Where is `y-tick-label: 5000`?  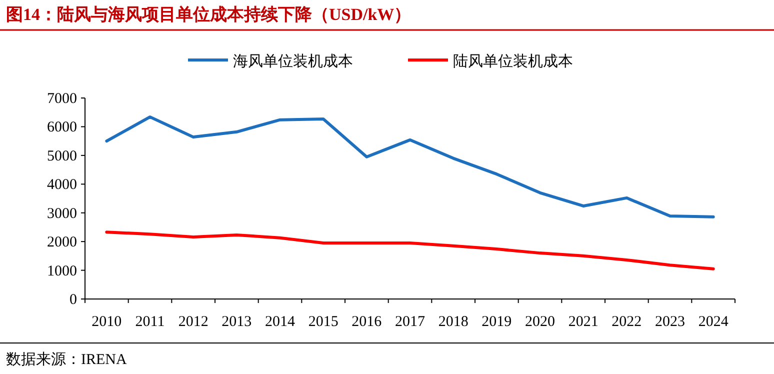 y-tick-label: 5000 is located at coordinates (62, 156).